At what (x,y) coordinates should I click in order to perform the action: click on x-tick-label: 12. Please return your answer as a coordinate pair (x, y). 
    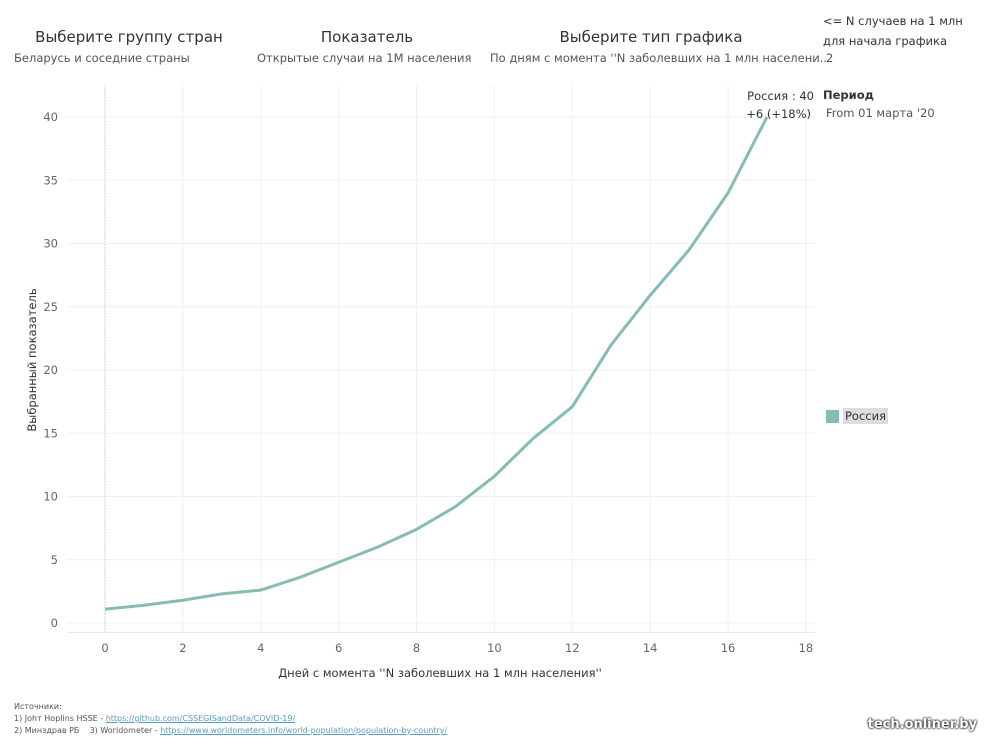
    Looking at the image, I should click on (572, 648).